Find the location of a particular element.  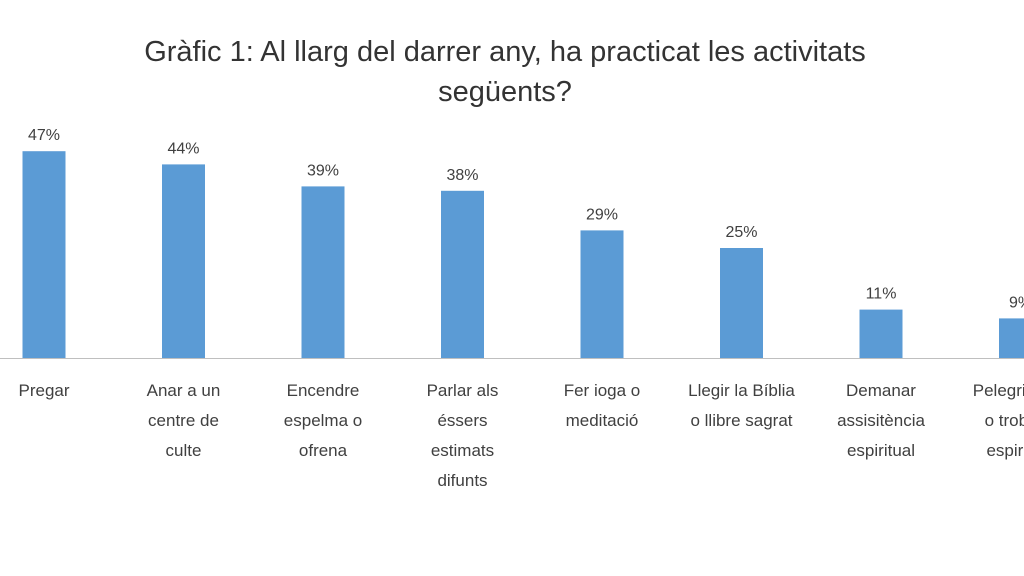

data-label-5: 25% is located at coordinates (741, 232).